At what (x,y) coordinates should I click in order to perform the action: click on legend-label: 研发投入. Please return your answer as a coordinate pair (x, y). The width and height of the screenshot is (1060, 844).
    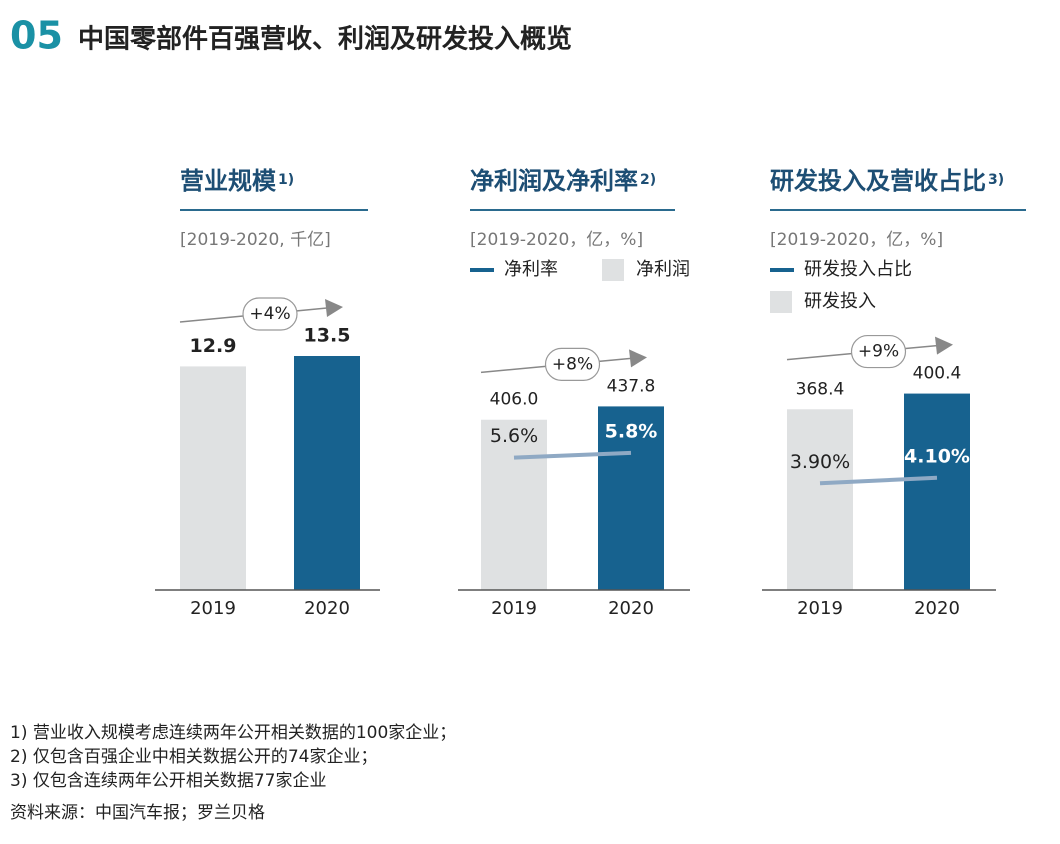
    Looking at the image, I should click on (840, 301).